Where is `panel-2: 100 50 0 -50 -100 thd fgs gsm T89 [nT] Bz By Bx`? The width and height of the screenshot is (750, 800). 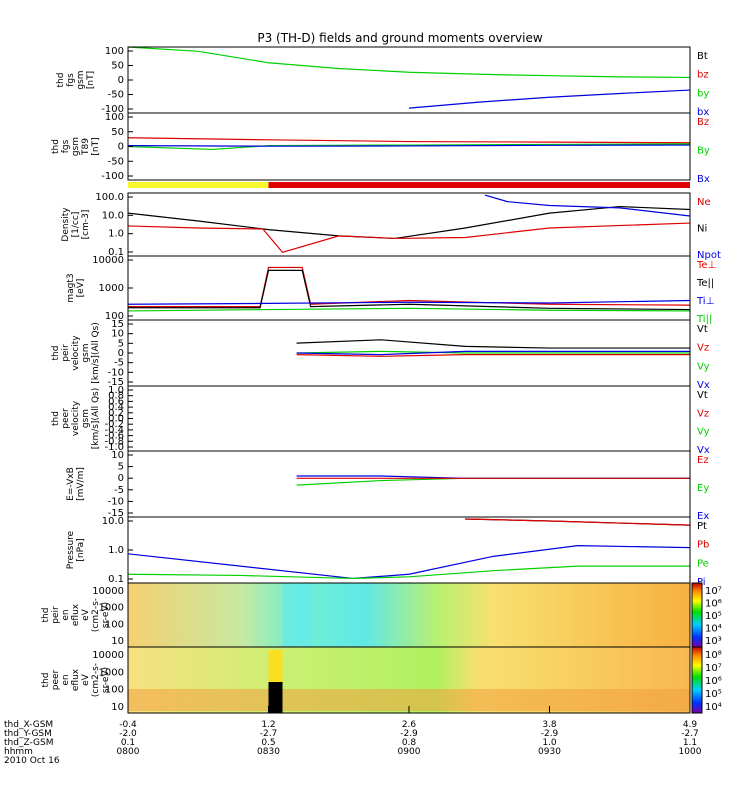
panel-2: 100 50 0 -50 -100 thd fgs gsm T89 [nT] Bz By Bx is located at coordinates (380, 150).